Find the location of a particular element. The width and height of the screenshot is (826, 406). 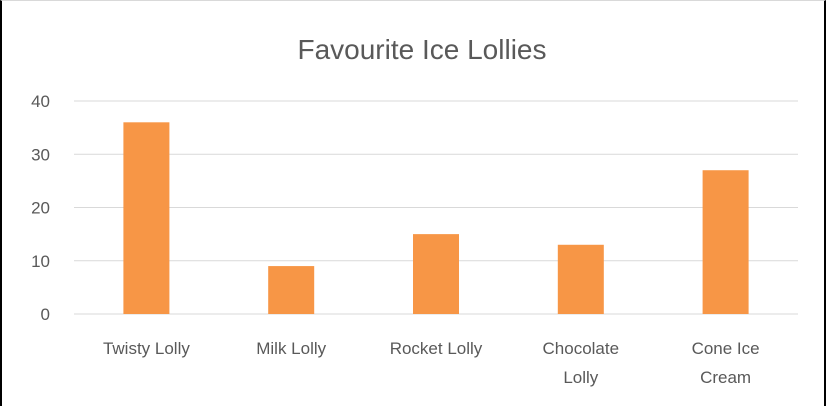

x-category-label: Chocolate Lolly is located at coordinates (581, 363).